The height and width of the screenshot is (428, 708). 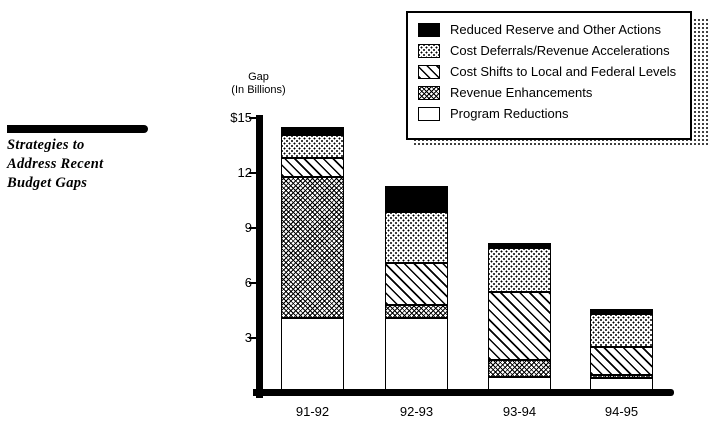 I want to click on y-tick-label-12: 12, so click(x=244, y=172).